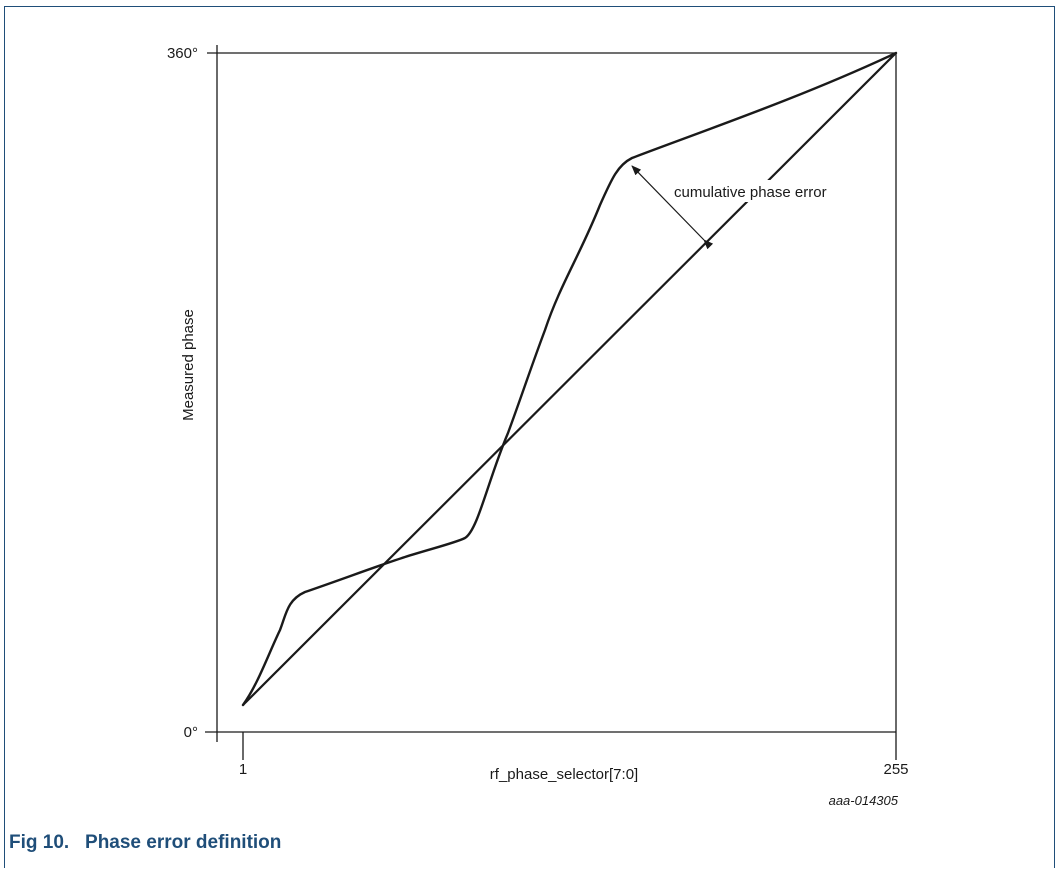  I want to click on figure-reference-id: aaa-014305, so click(864, 800).